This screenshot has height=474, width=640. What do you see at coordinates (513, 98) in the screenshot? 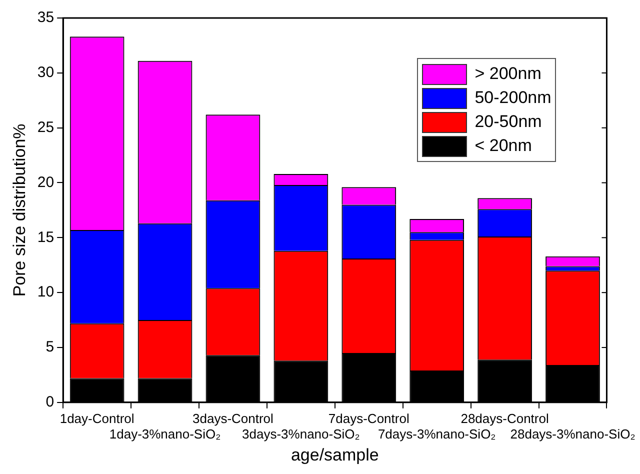
I see `legend-label: 50-200nm` at bounding box center [513, 98].